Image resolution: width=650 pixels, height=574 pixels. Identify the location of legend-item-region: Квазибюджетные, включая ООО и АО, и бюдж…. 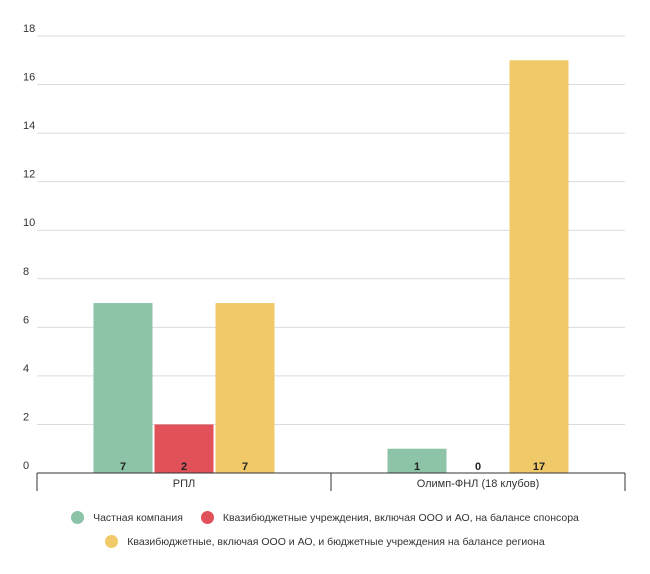
(325, 541).